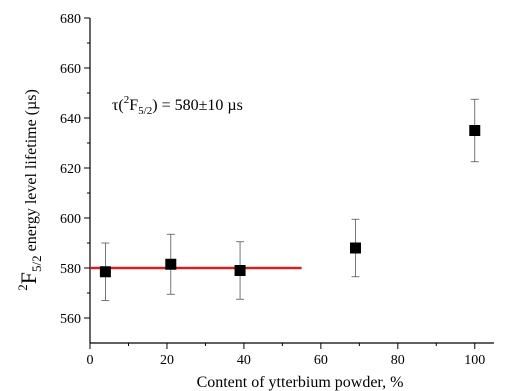 Image resolution: width=513 pixels, height=391 pixels. I want to click on x-tick-label: 60, so click(321, 360).